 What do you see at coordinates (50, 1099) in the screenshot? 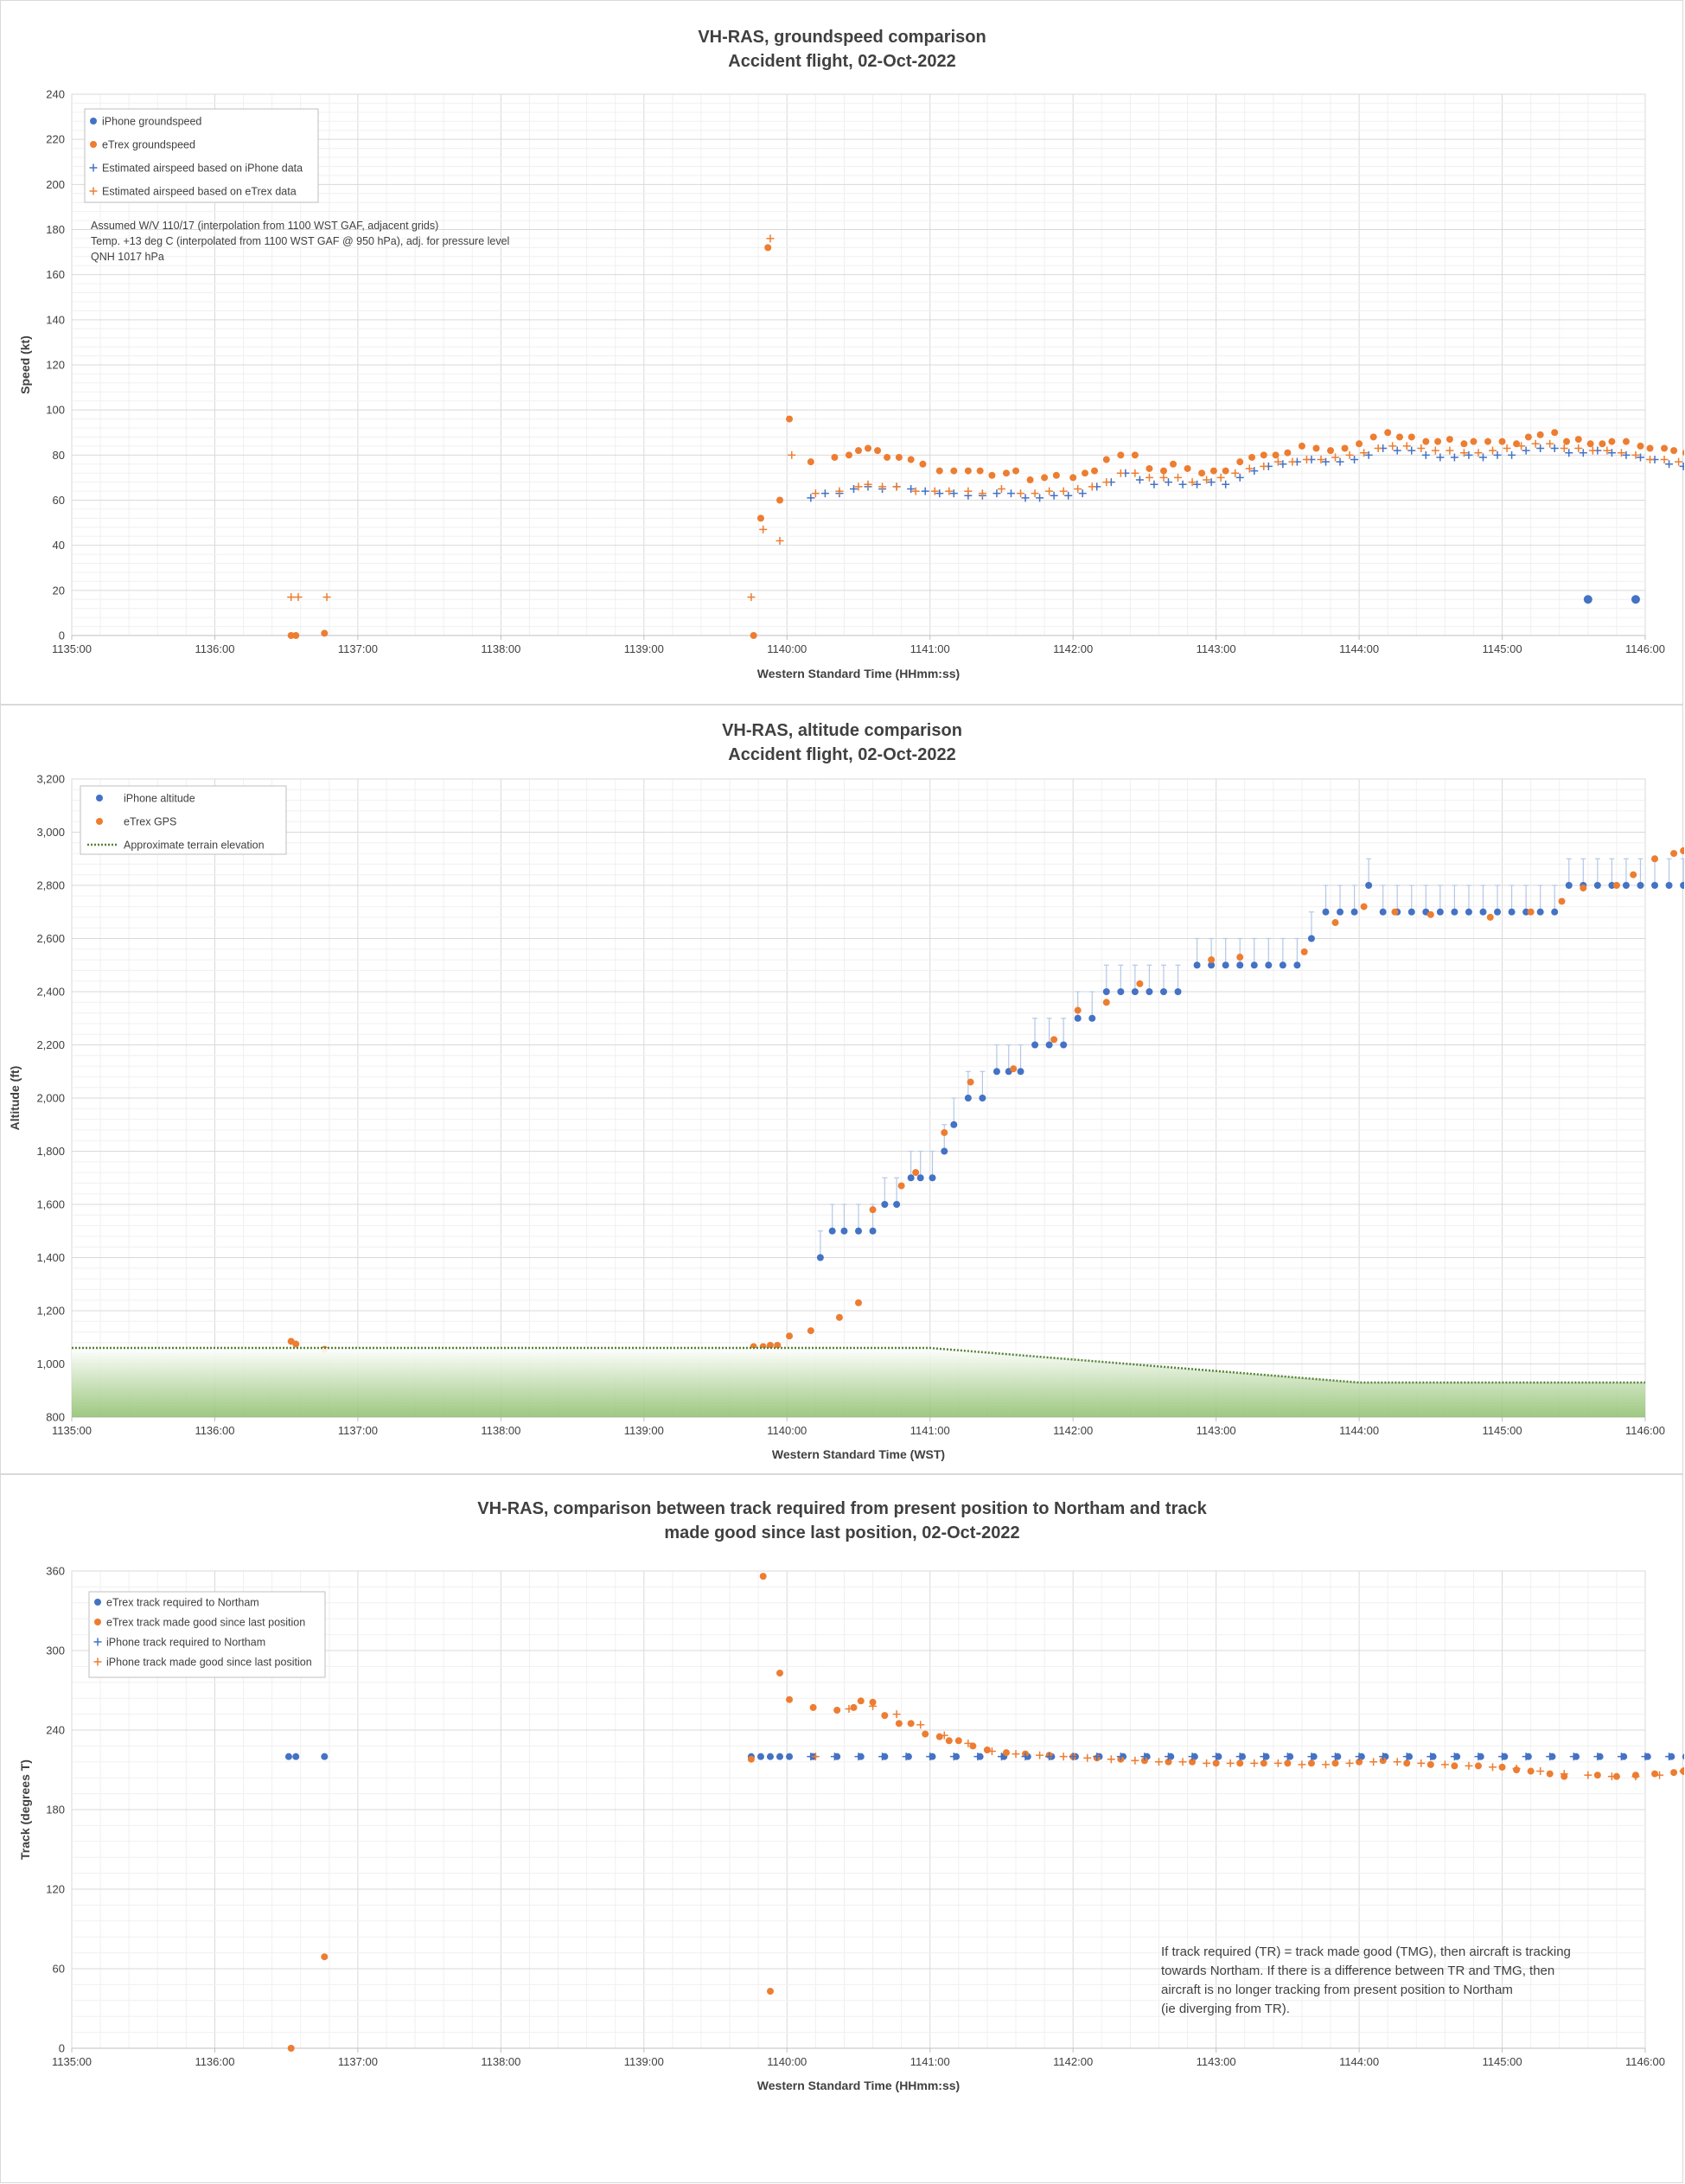
I see `y-tick-label: 2,000` at bounding box center [50, 1099].